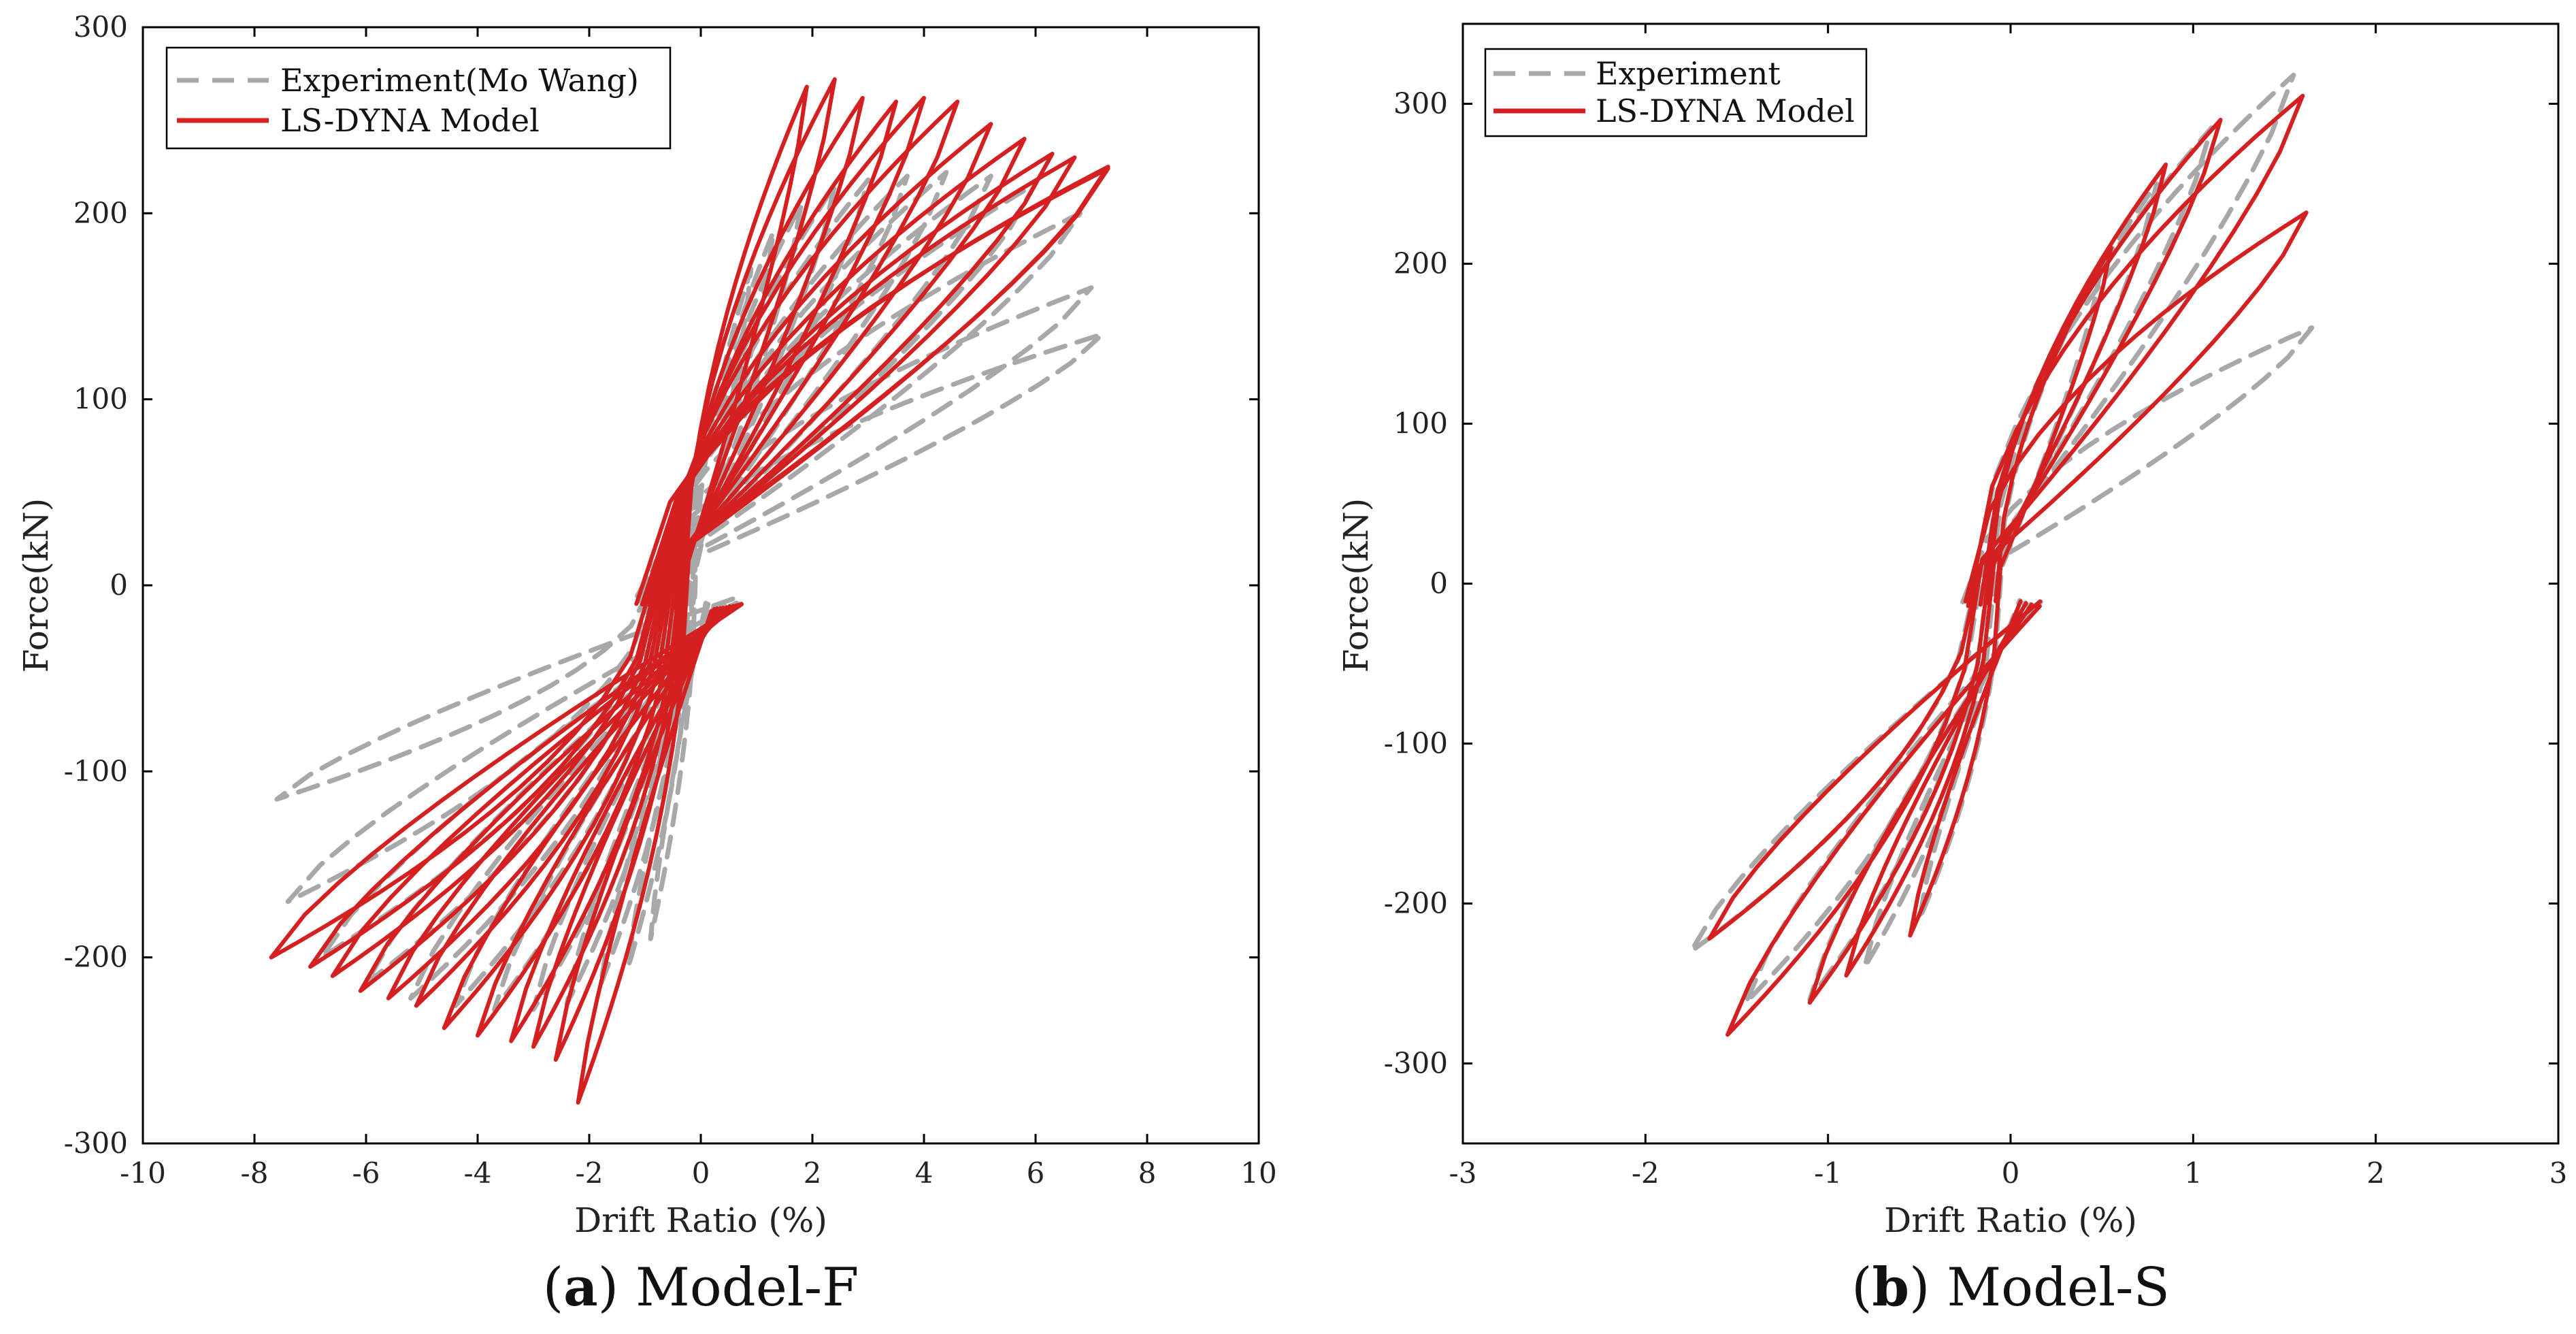  What do you see at coordinates (747, 1287) in the screenshot?
I see `caption-text: Model-F` at bounding box center [747, 1287].